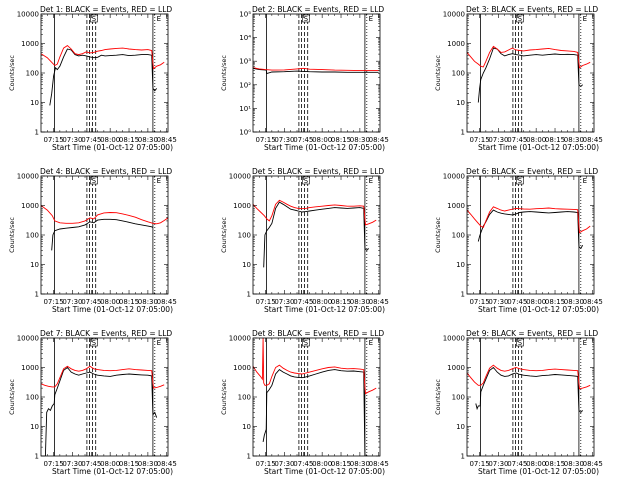 Image resolution: width=640 pixels, height=480 pixels. What do you see at coordinates (318, 171) in the screenshot?
I see `panel-title: Det 5: BLACK = Events, RED = LLD` at bounding box center [318, 171].